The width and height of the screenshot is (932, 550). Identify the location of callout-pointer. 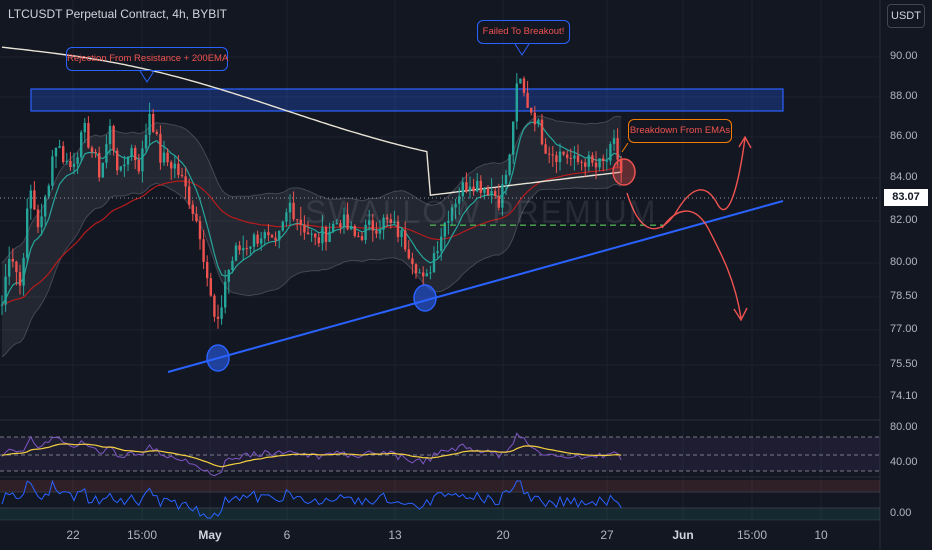
(522, 49).